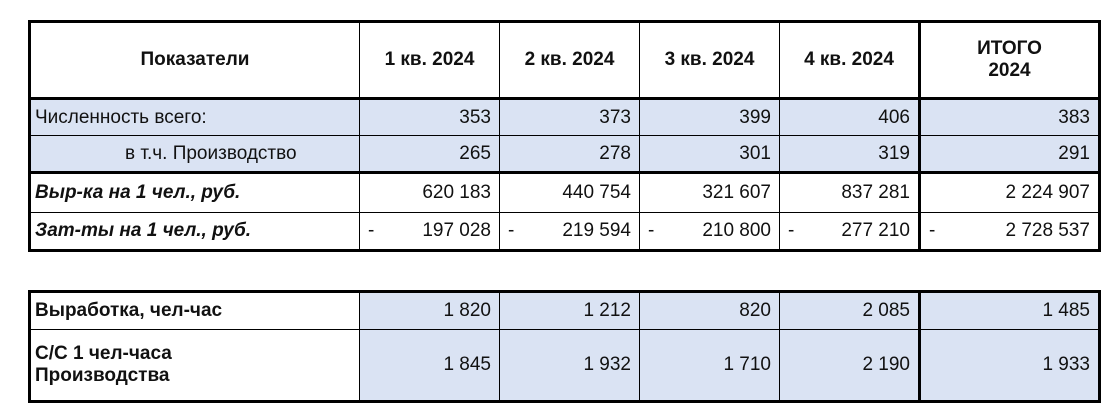  I want to click on value-cell: 620 183, so click(429, 192).